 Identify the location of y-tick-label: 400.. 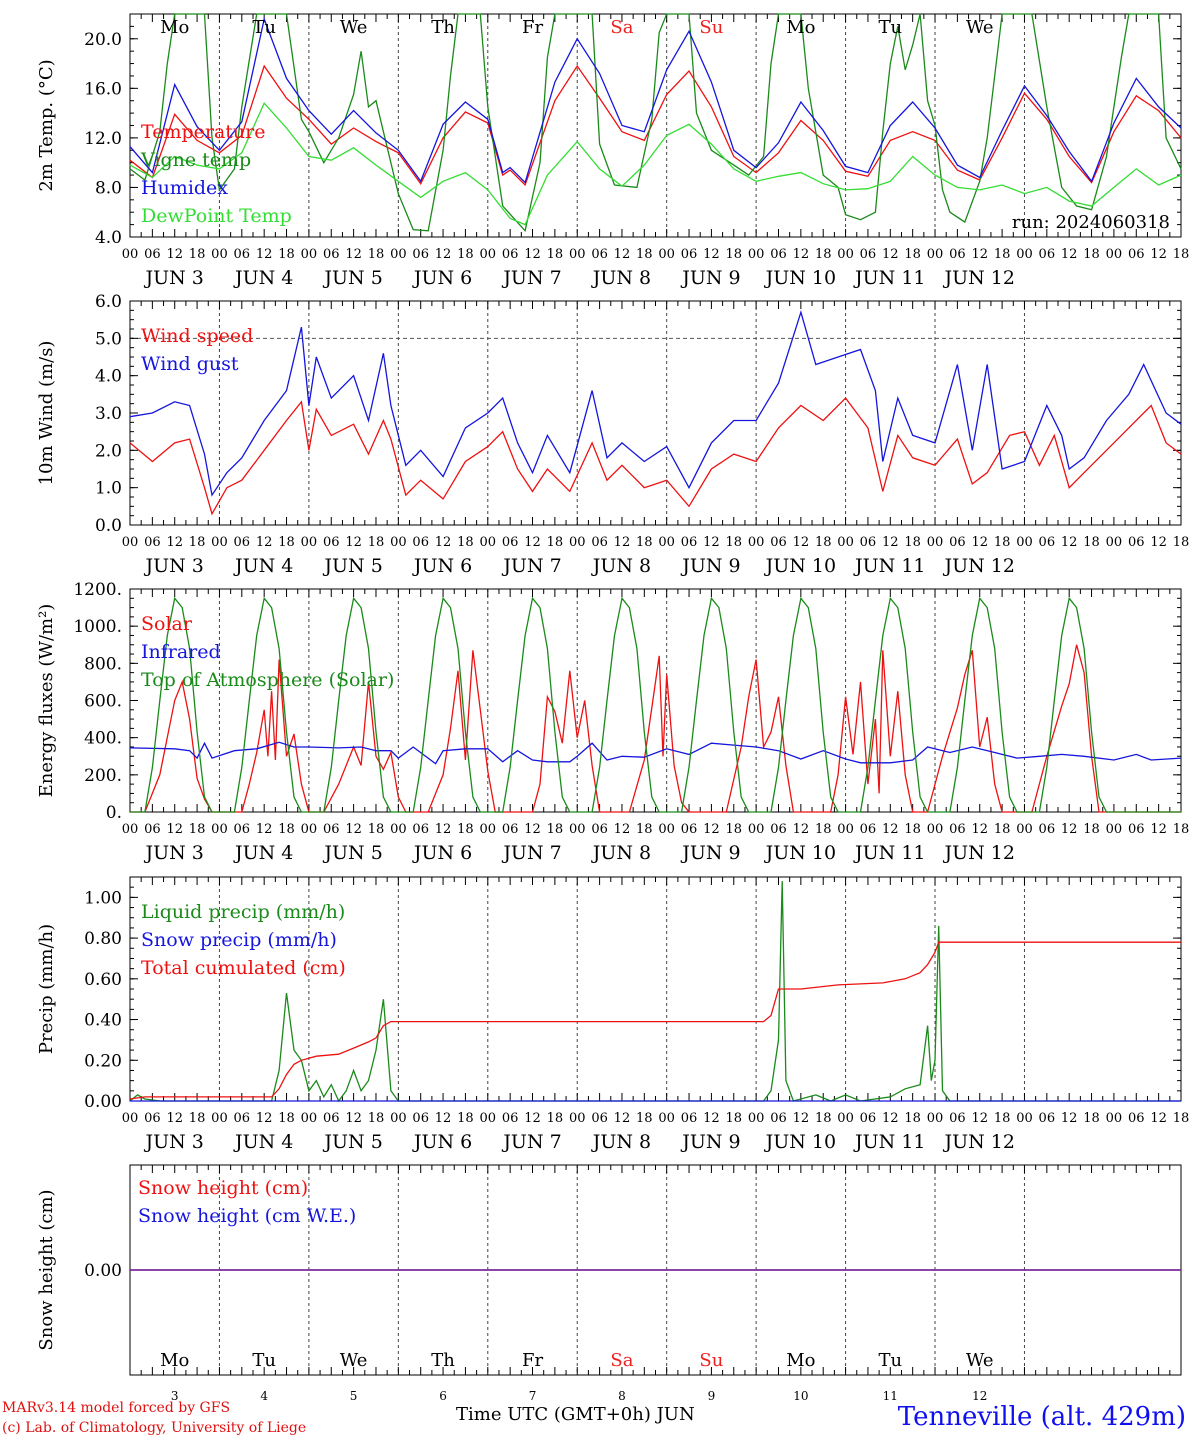
(103, 739).